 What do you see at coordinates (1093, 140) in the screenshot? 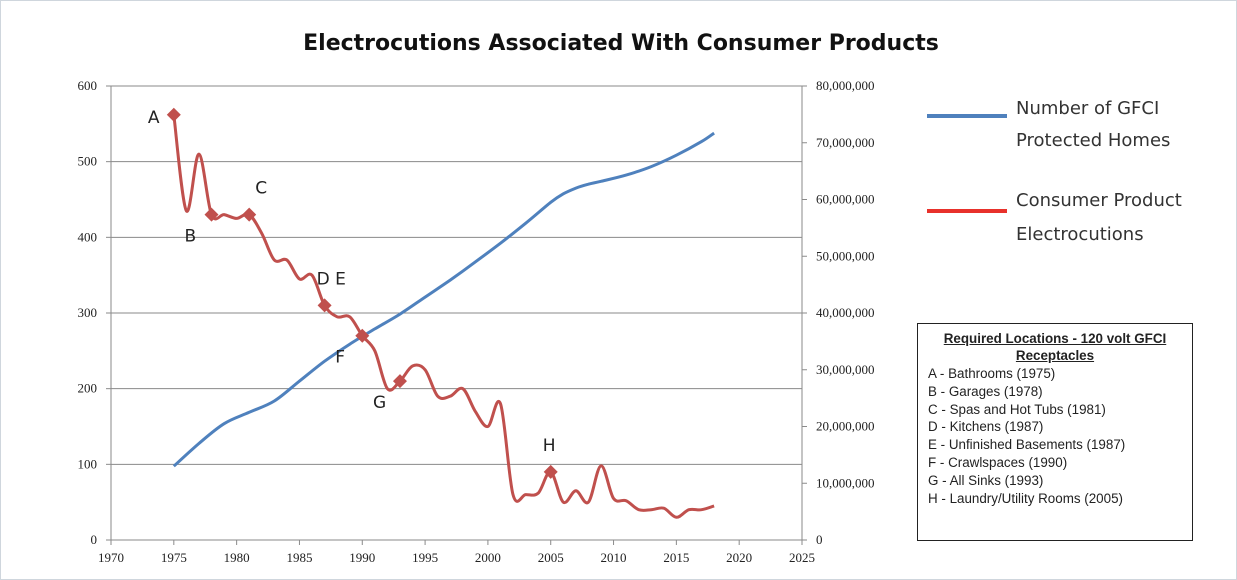
I see `legend-label: Protected Homes` at bounding box center [1093, 140].